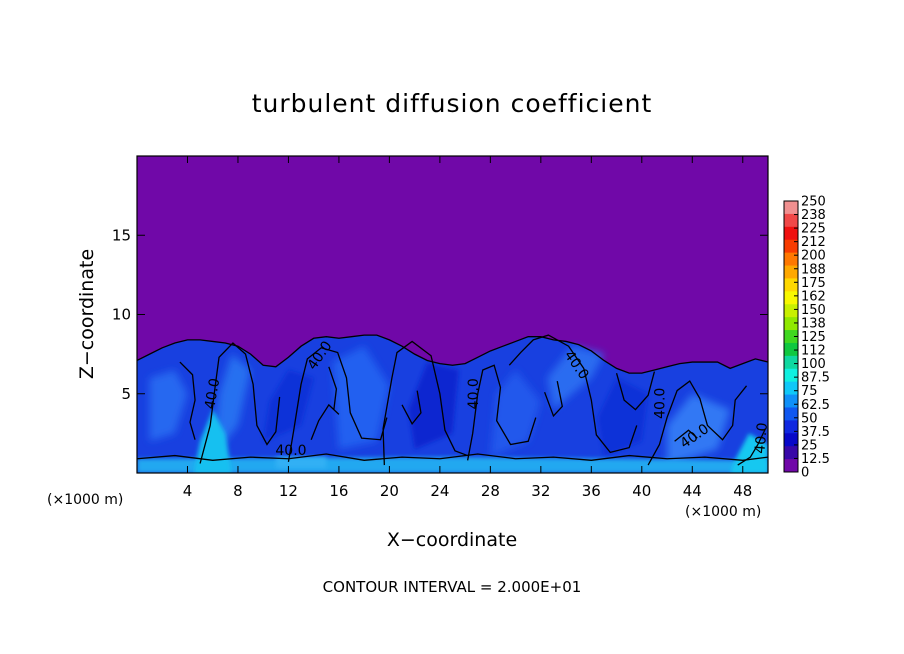  Describe the element at coordinates (813, 351) in the screenshot. I see `colorbar-label: 112` at that location.